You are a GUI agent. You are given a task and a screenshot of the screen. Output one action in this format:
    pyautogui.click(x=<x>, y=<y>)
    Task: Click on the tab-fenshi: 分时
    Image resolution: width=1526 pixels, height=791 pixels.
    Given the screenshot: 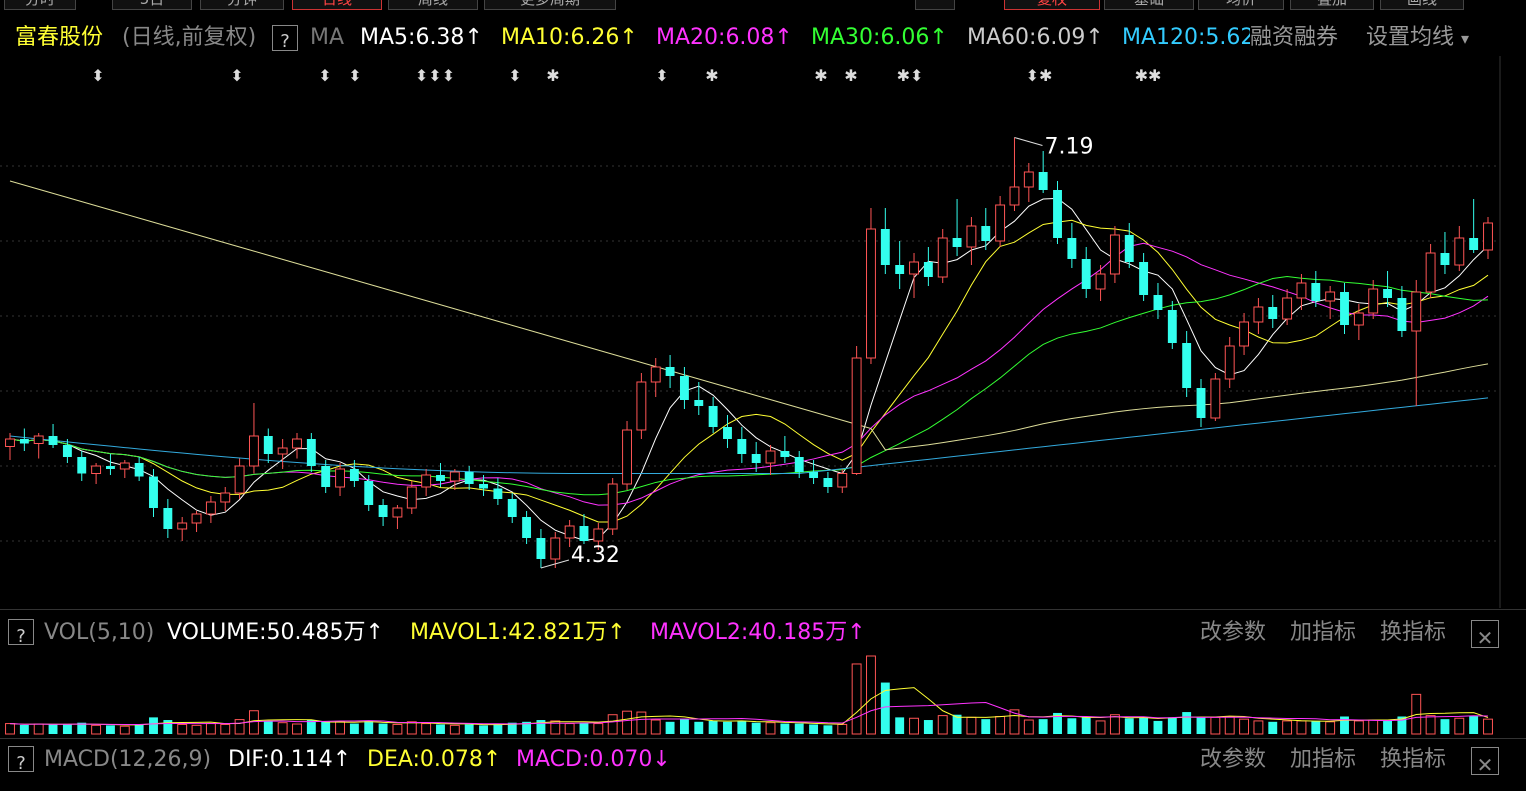 What is the action you would take?
    pyautogui.click(x=40, y=5)
    